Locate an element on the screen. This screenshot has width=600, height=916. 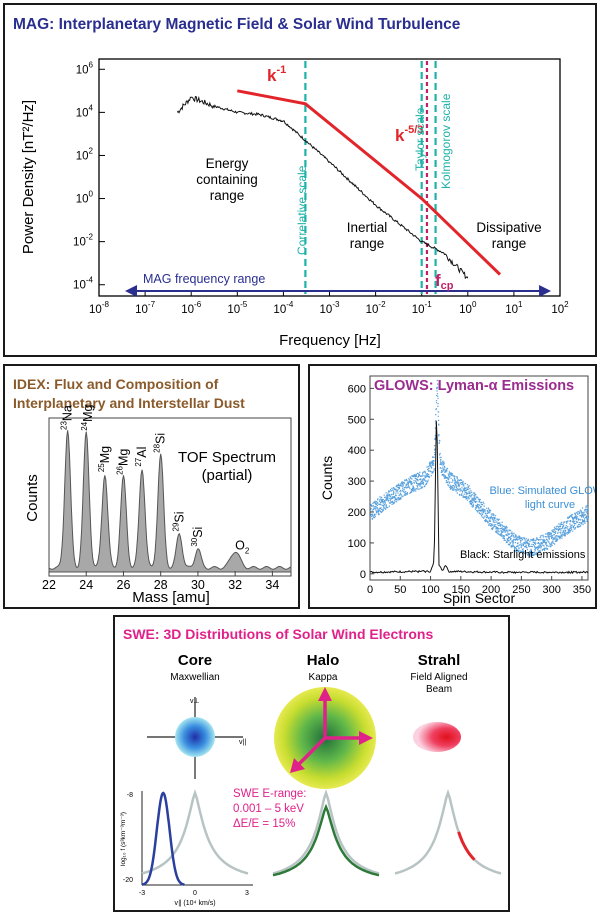
glows-y-tick-label: 600 is located at coordinates (357, 389).